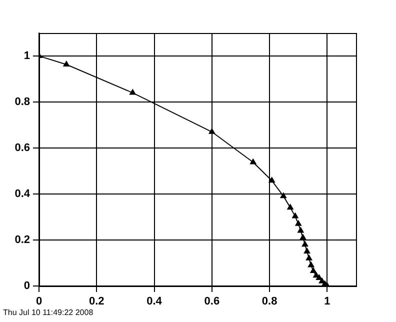 This screenshot has width=396, height=322. What do you see at coordinates (48, 312) in the screenshot?
I see `text: Thu Jul 10 11:49:22 2008` at bounding box center [48, 312].